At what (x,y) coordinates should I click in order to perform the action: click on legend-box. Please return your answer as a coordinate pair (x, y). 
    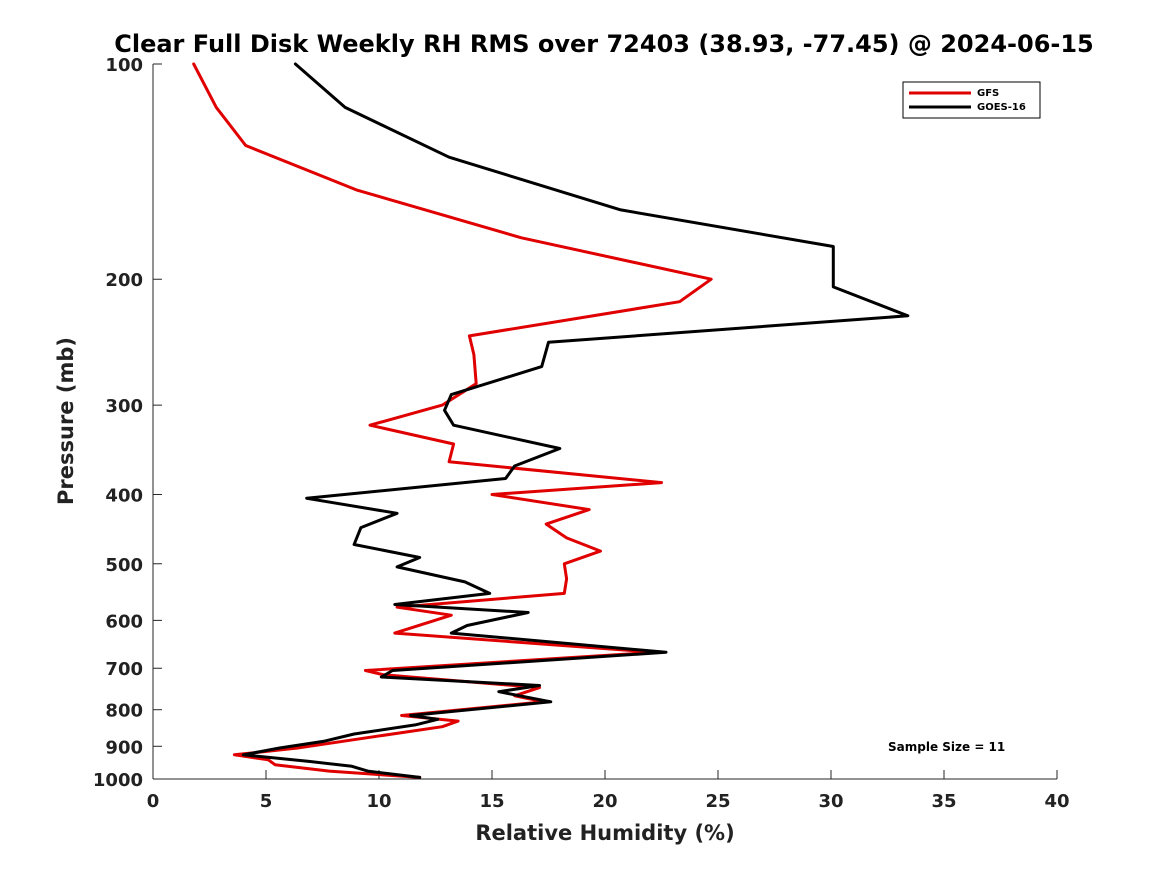
    Looking at the image, I should click on (971, 100).